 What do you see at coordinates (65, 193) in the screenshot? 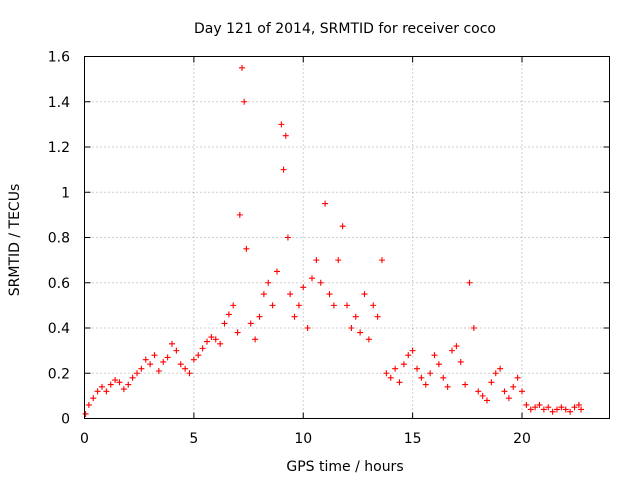
I see `y-tick-label: 1` at bounding box center [65, 193].